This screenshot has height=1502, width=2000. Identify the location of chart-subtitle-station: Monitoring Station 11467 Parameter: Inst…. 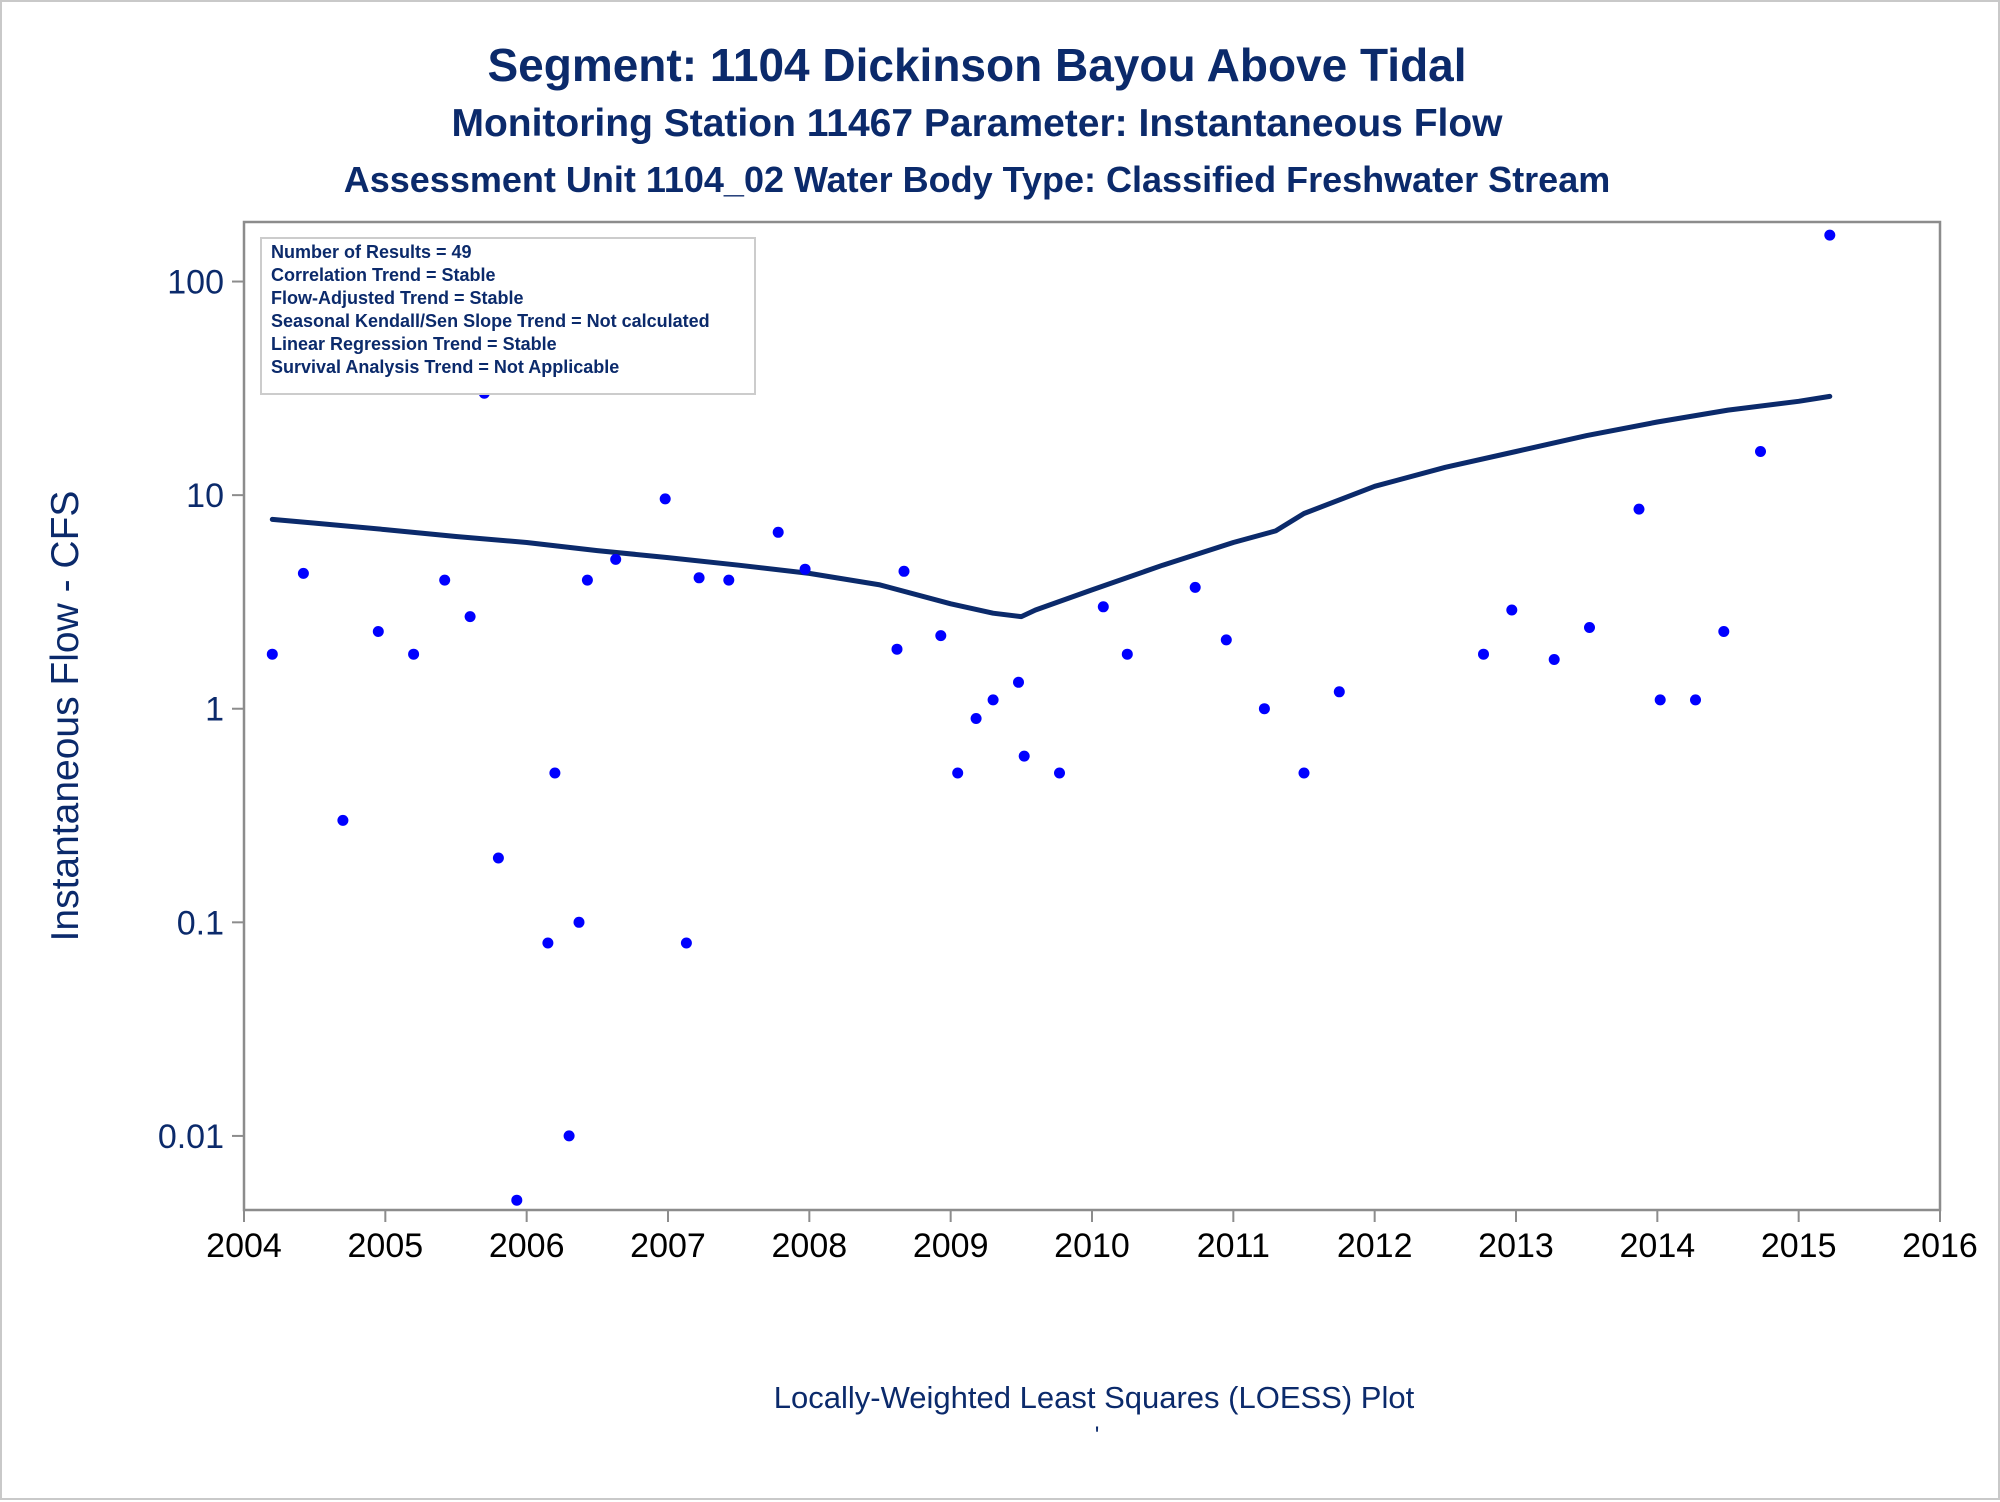
(977, 123).